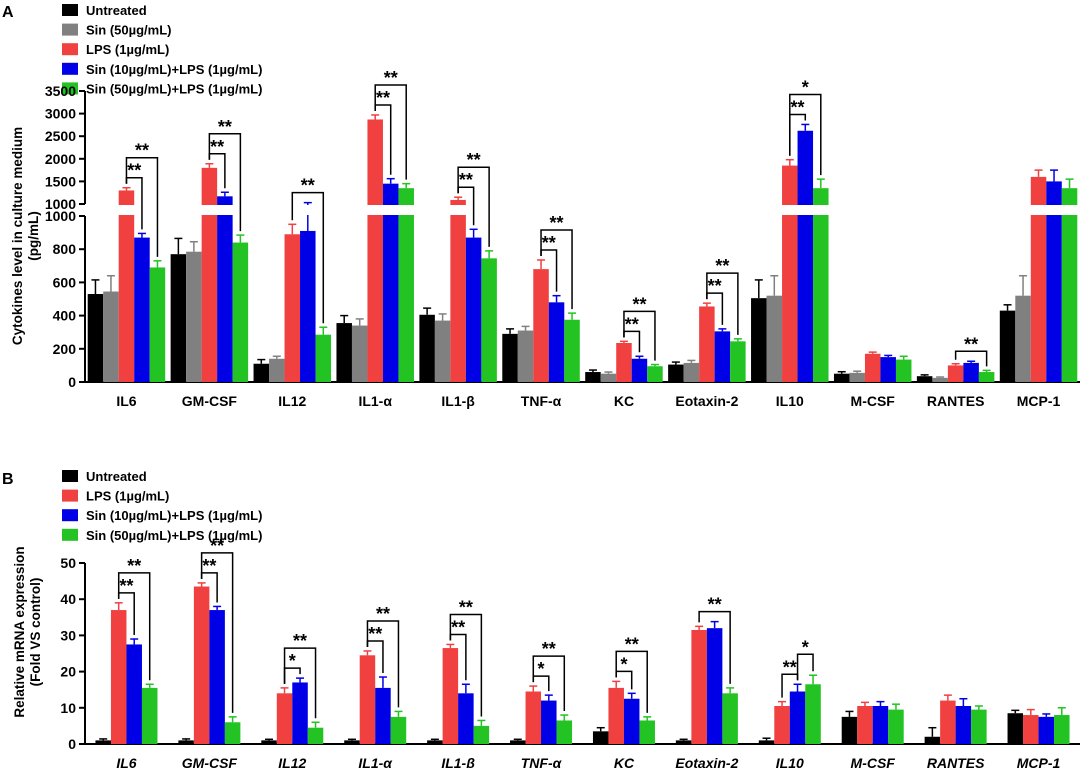 This screenshot has height=768, width=1084. I want to click on chart-a-ytick-label-upper-2: 2000, so click(60, 159).